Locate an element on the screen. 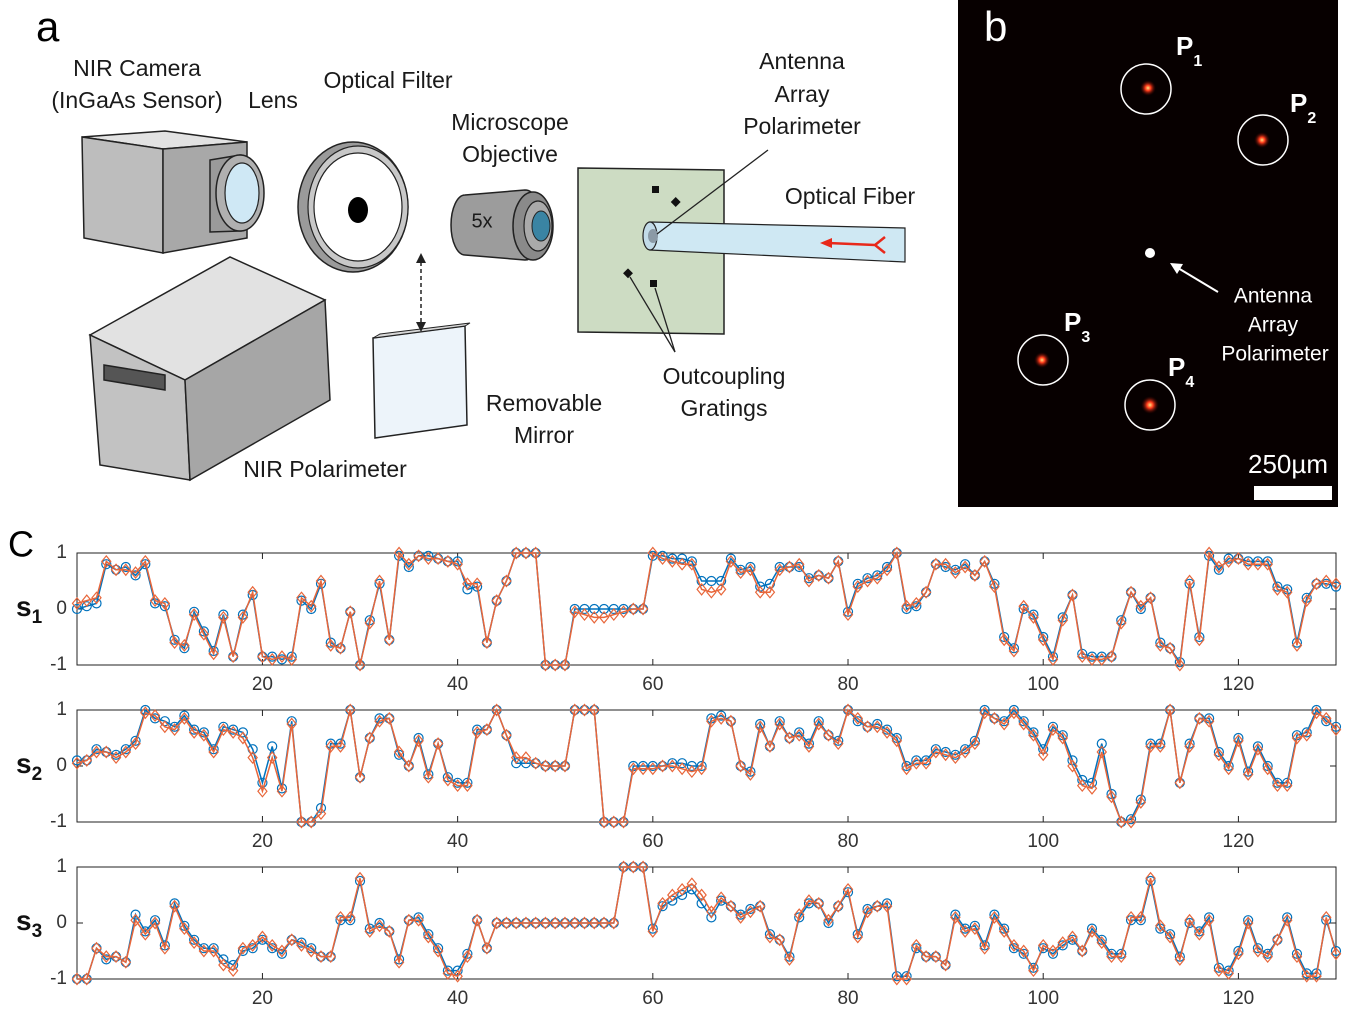 This screenshot has width=1353, height=1015. callout is located at coordinates (712, 192).